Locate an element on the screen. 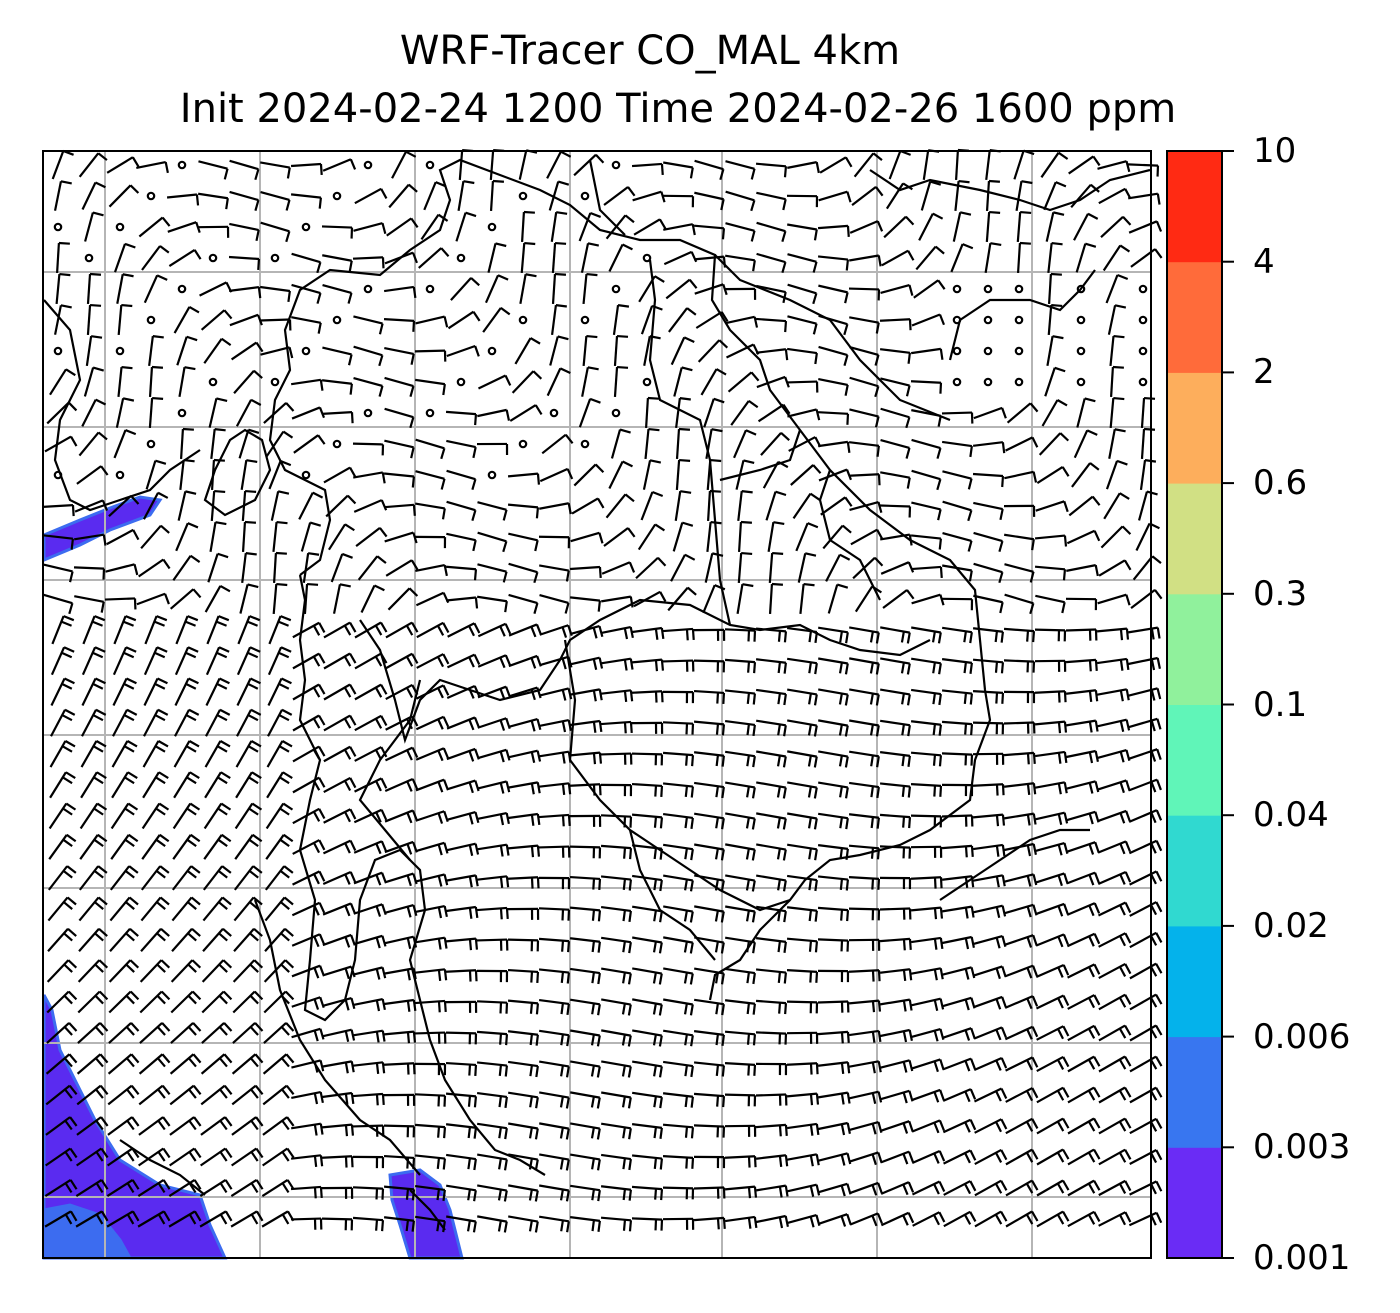 Image resolution: width=1400 pixels, height=1313 pixels. figure-title: WRF-Tracer CO_MAL 4km is located at coordinates (650, 51).